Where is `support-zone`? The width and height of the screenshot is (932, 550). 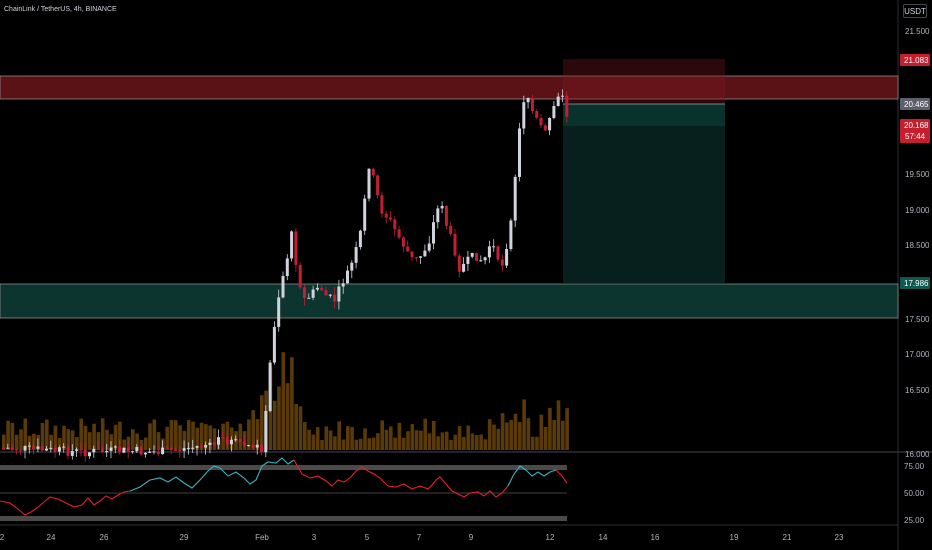
support-zone is located at coordinates (449, 301).